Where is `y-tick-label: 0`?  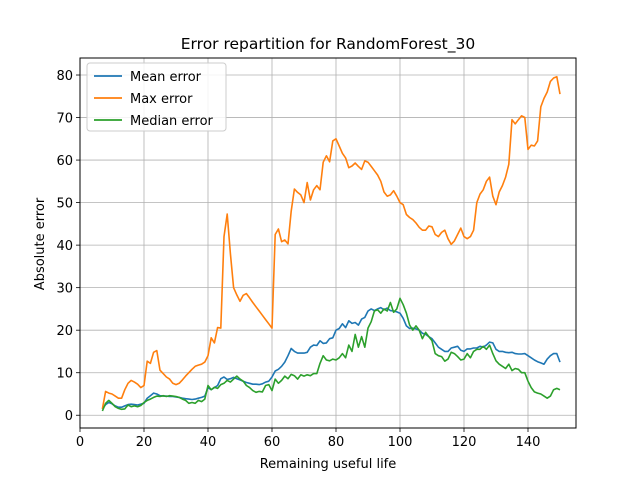
y-tick-label: 0 is located at coordinates (69, 416).